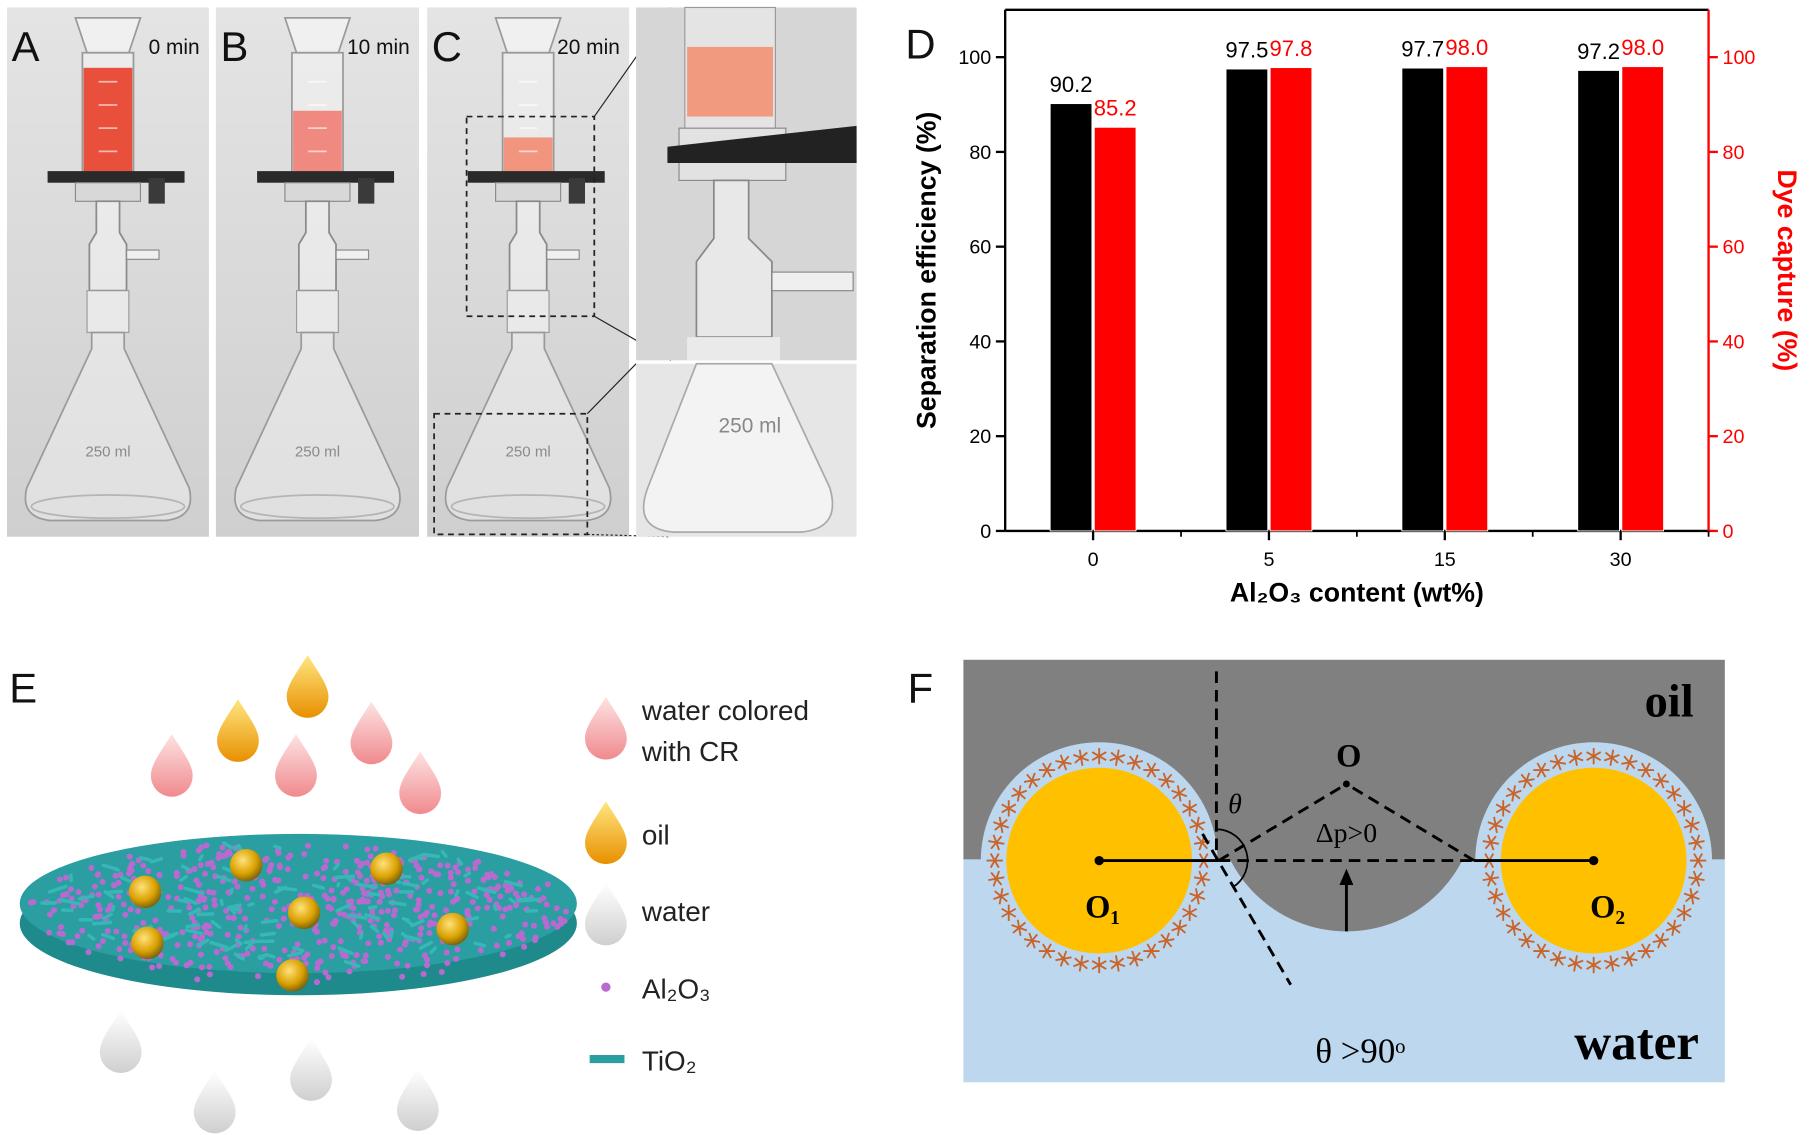 This screenshot has height=1135, width=1820. What do you see at coordinates (588, 47) in the screenshot?
I see `time-label: 20 min` at bounding box center [588, 47].